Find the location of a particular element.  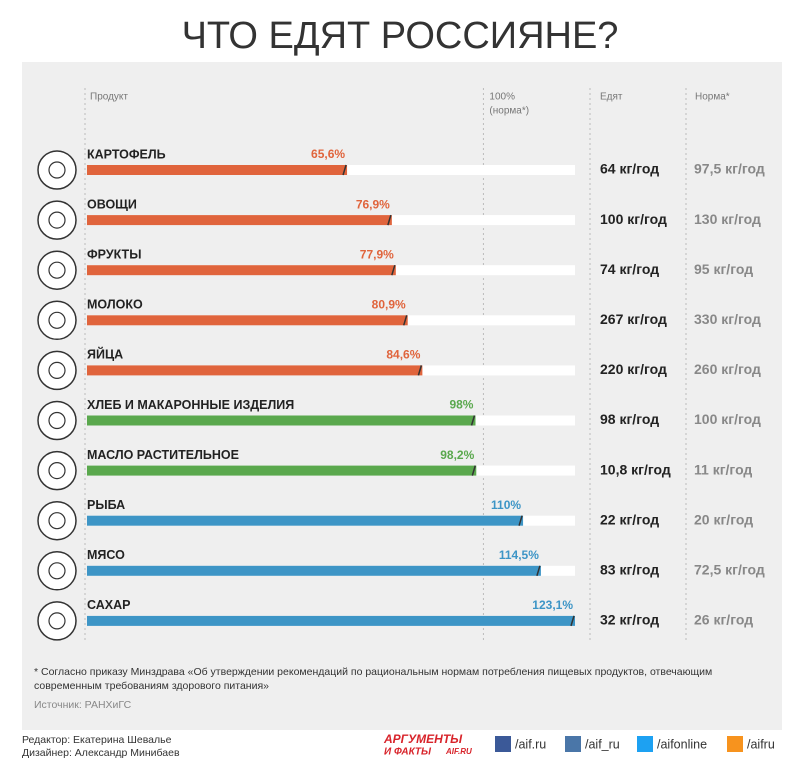

value-label: 77,9% is located at coordinates (377, 254).